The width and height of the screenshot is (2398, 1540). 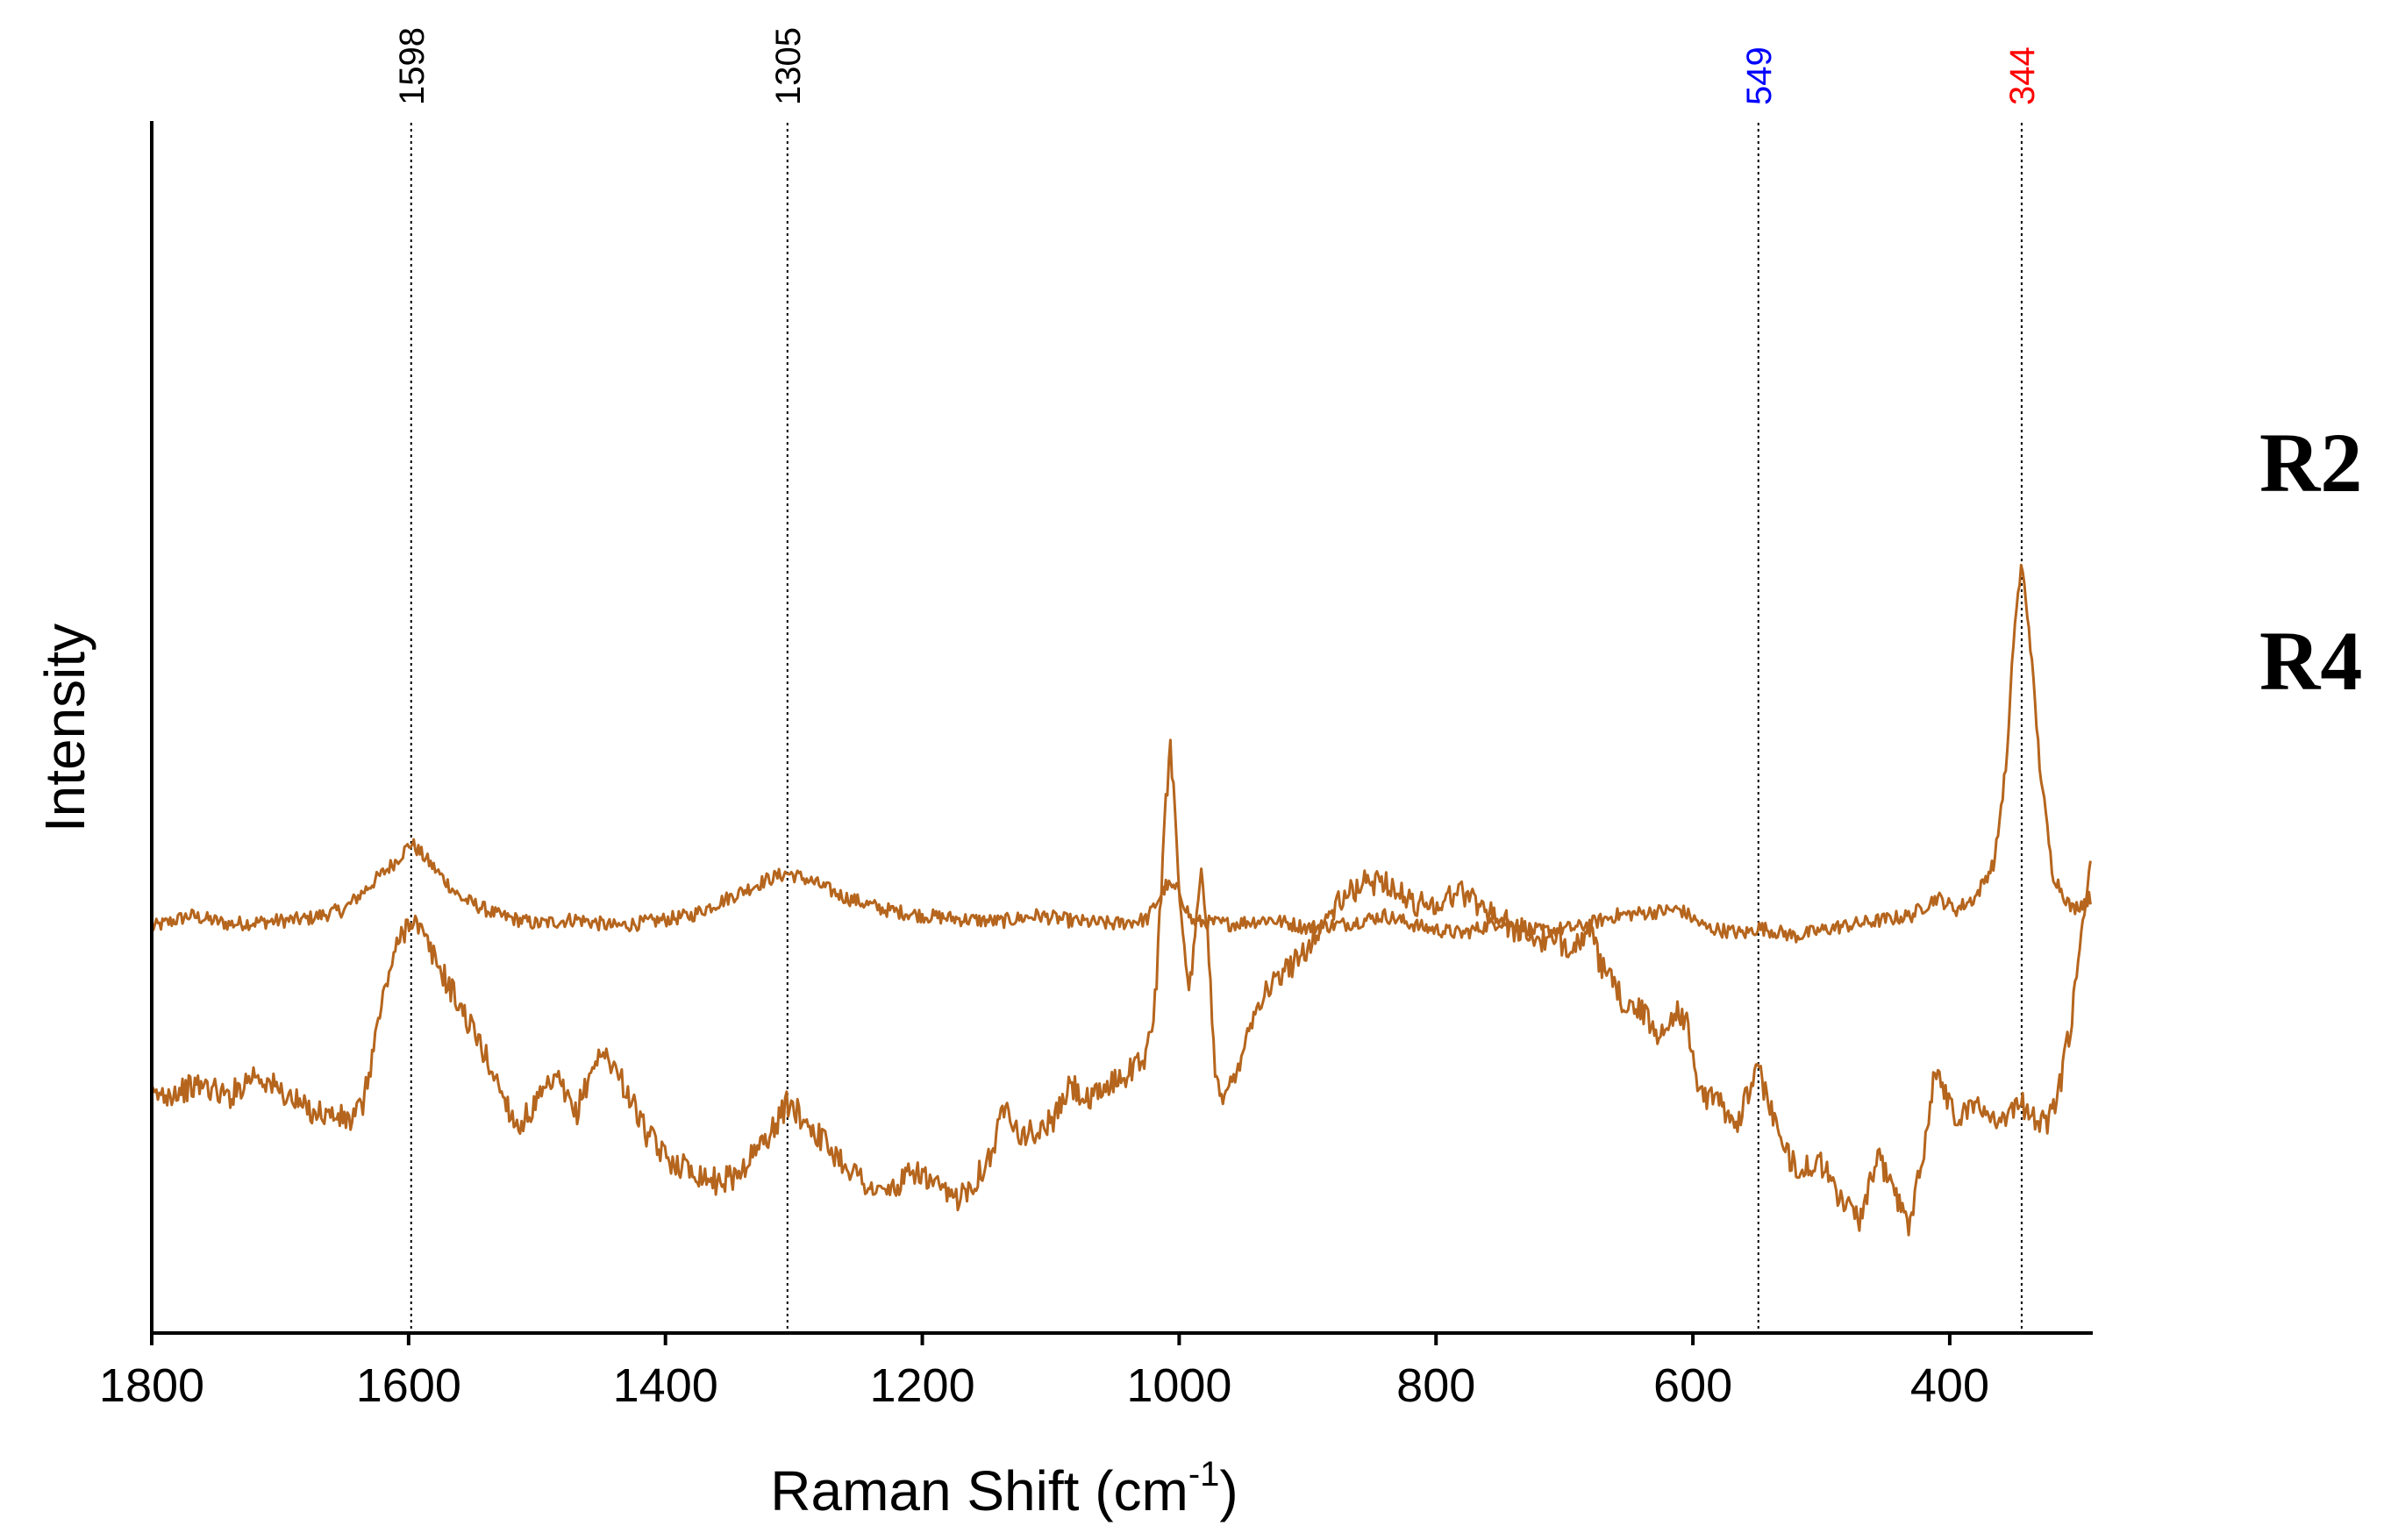 What do you see at coordinates (2022, 76) in the screenshot?
I see `peak-label-344: 344` at bounding box center [2022, 76].